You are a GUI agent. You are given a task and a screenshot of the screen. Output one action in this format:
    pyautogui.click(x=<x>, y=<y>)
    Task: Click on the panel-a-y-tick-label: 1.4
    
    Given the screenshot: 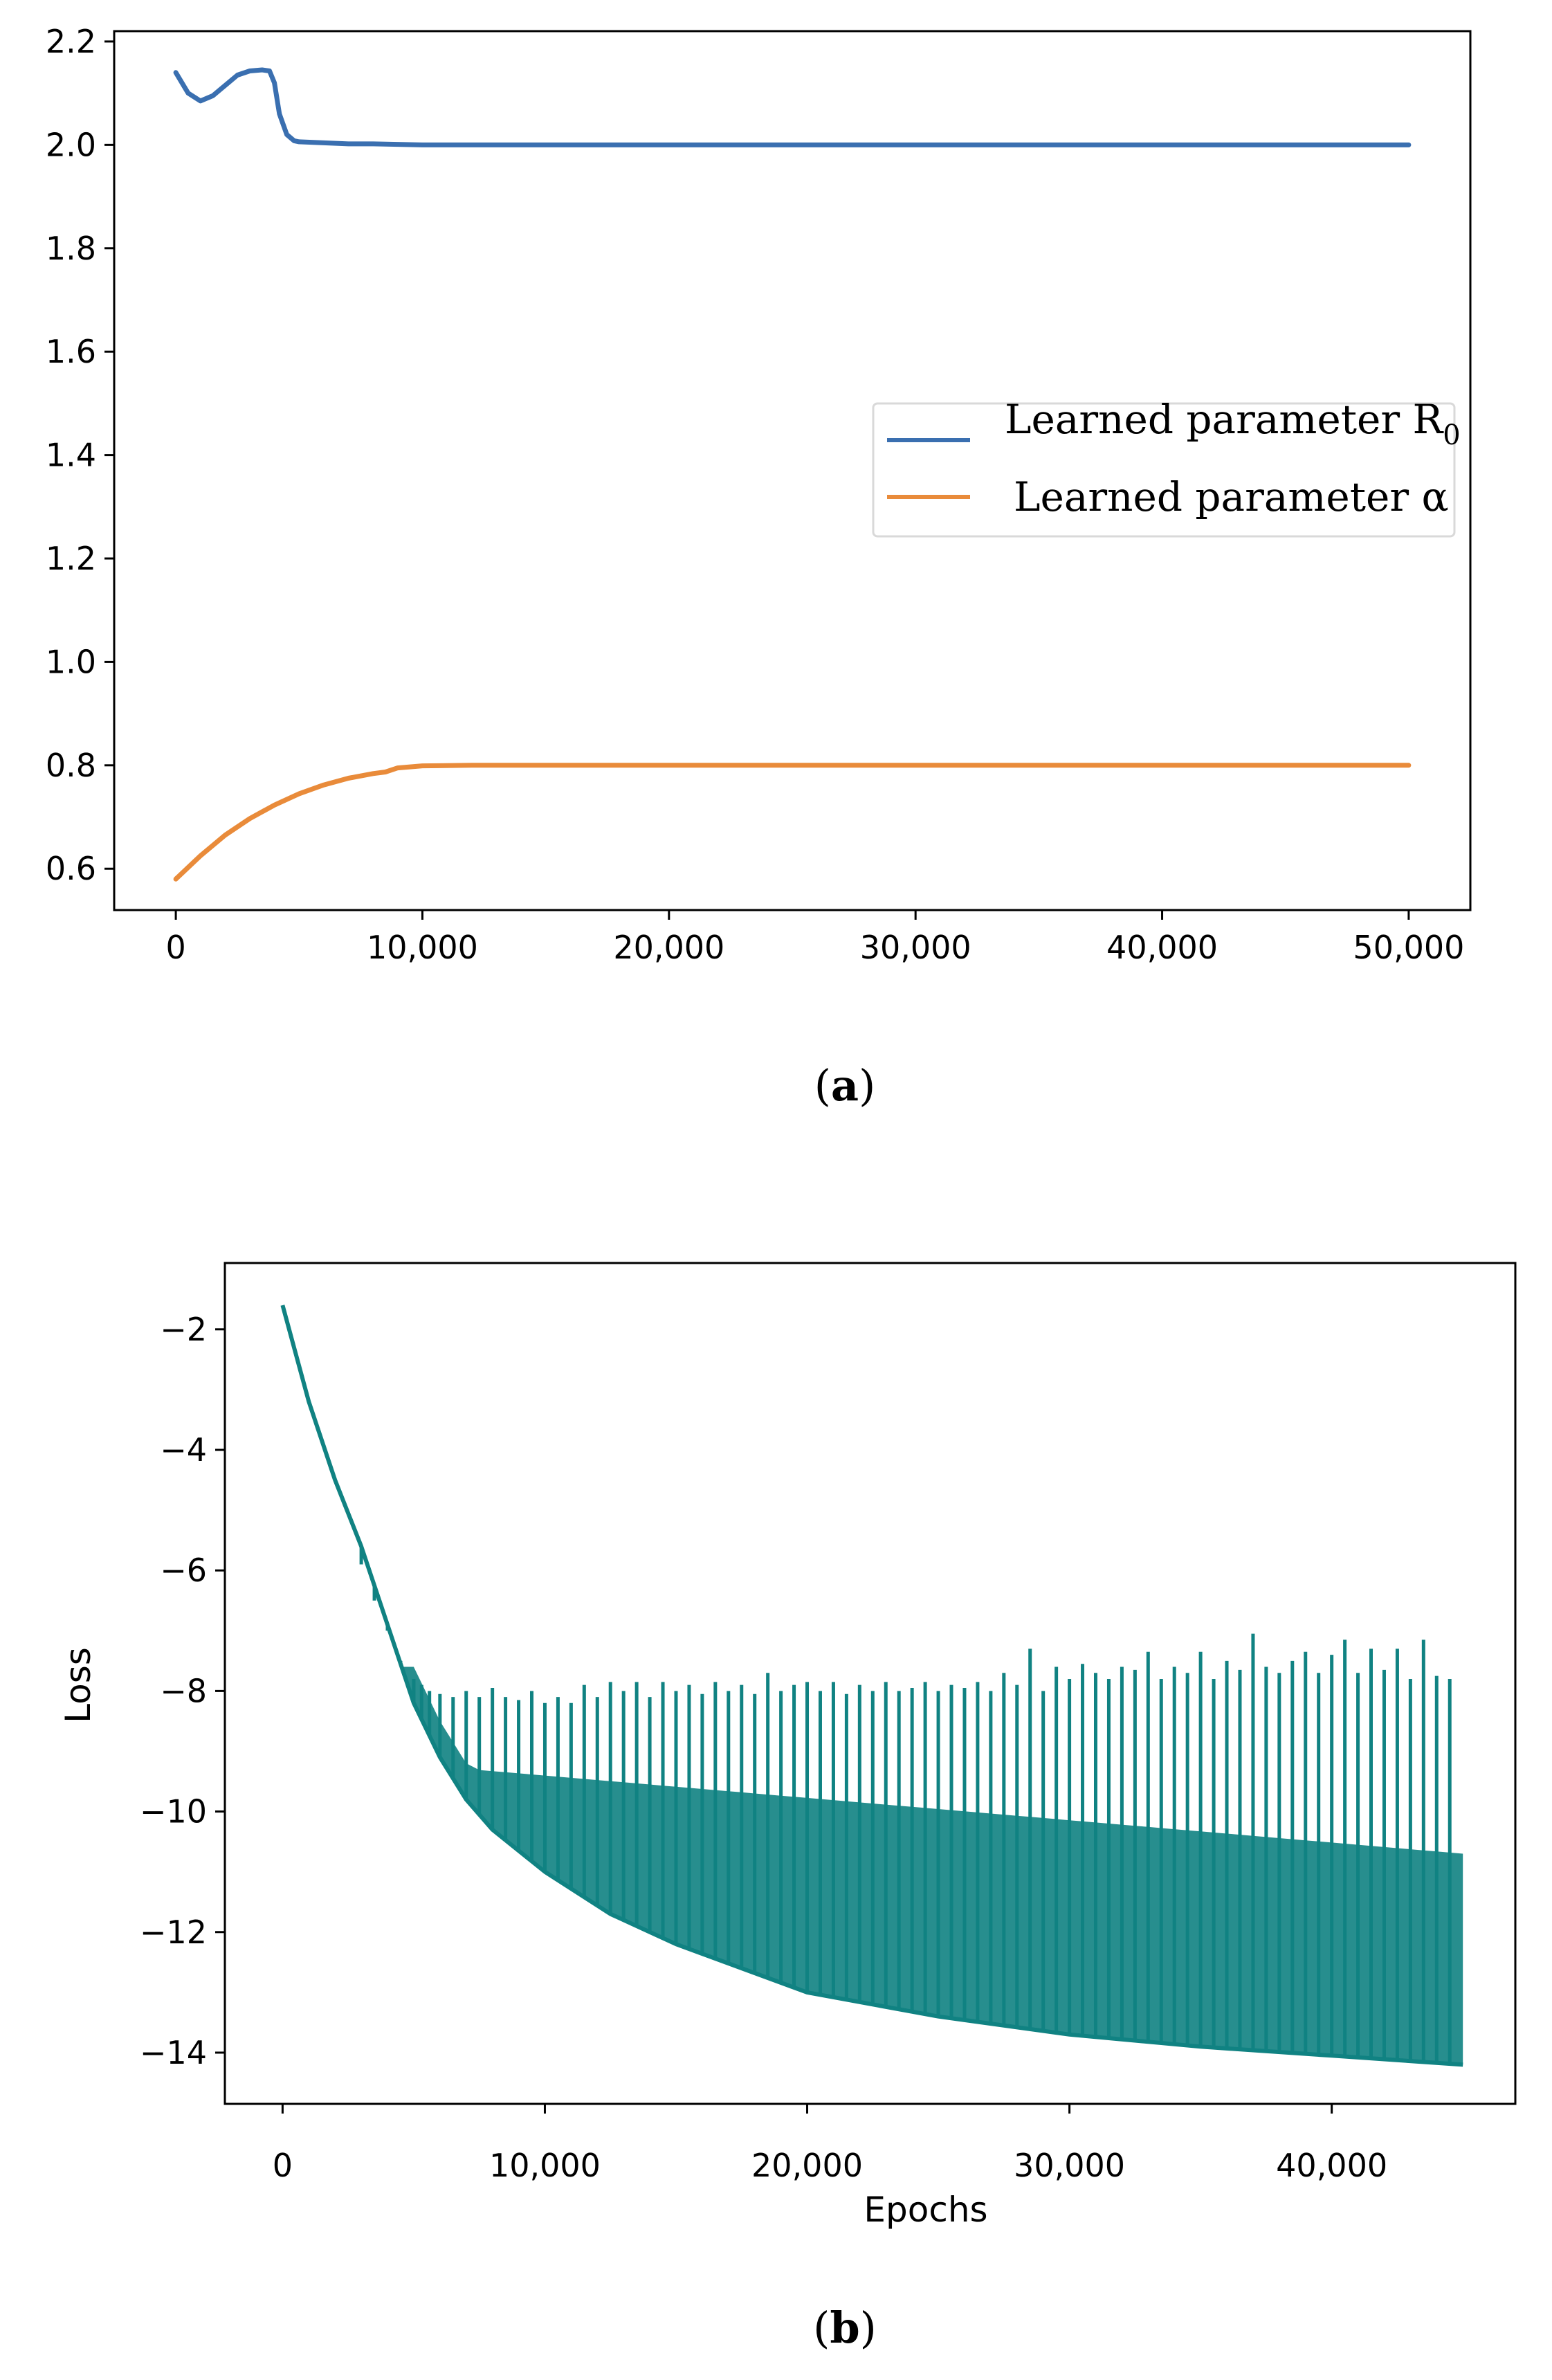 What is the action you would take?
    pyautogui.click(x=71, y=455)
    